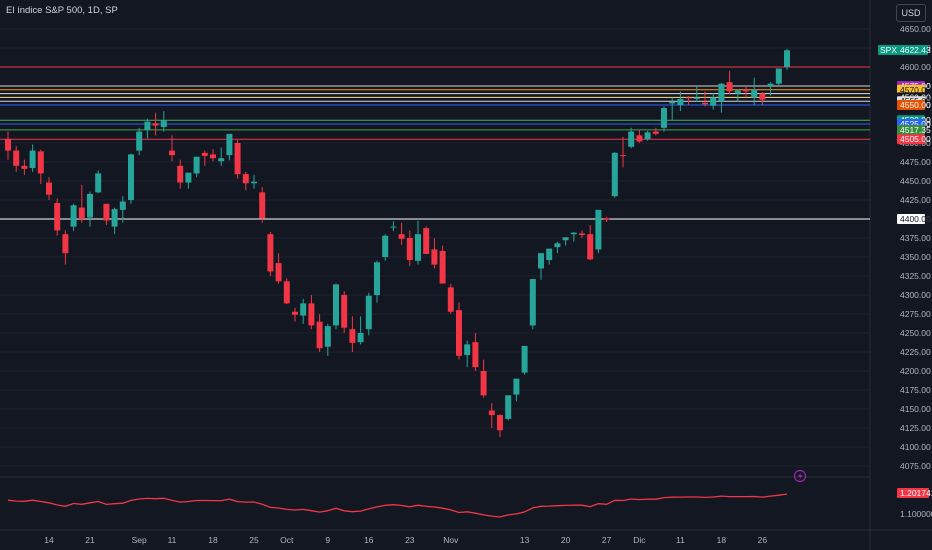  I want to click on flash-icon, so click(800, 476).